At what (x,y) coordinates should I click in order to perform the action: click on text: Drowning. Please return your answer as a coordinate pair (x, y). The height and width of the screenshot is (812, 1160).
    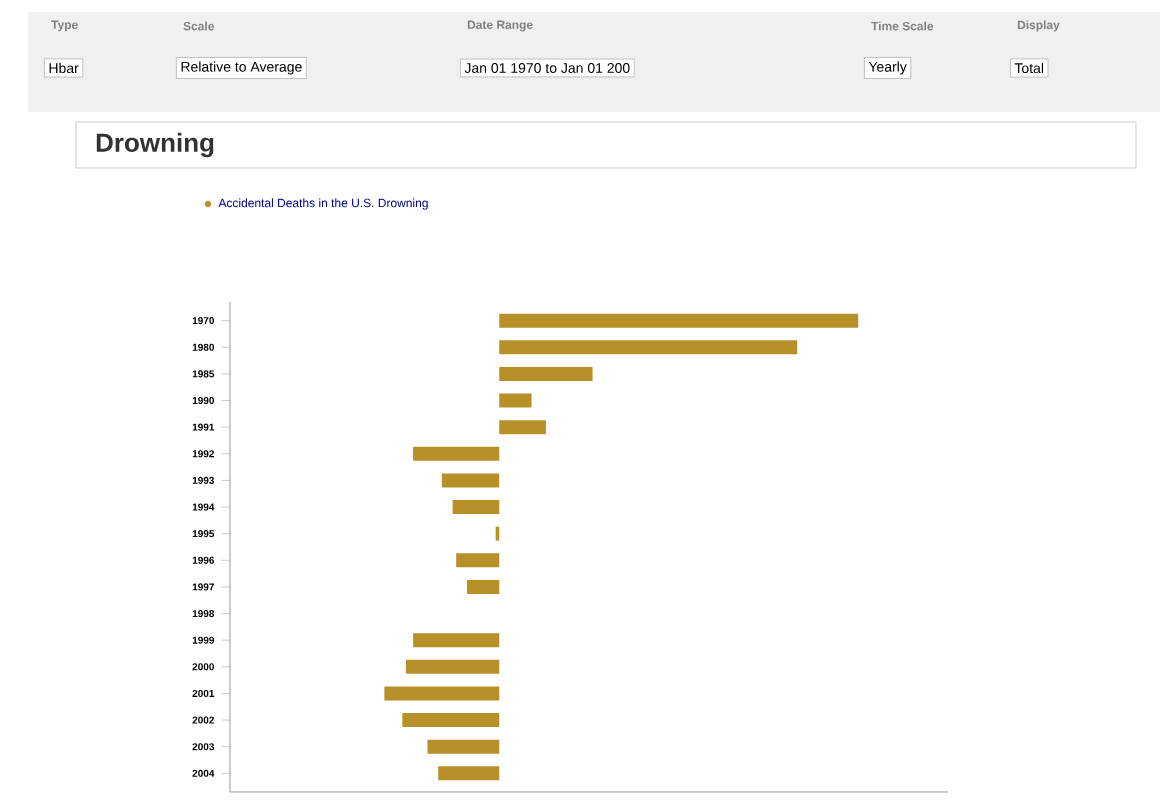
    Looking at the image, I should click on (155, 145).